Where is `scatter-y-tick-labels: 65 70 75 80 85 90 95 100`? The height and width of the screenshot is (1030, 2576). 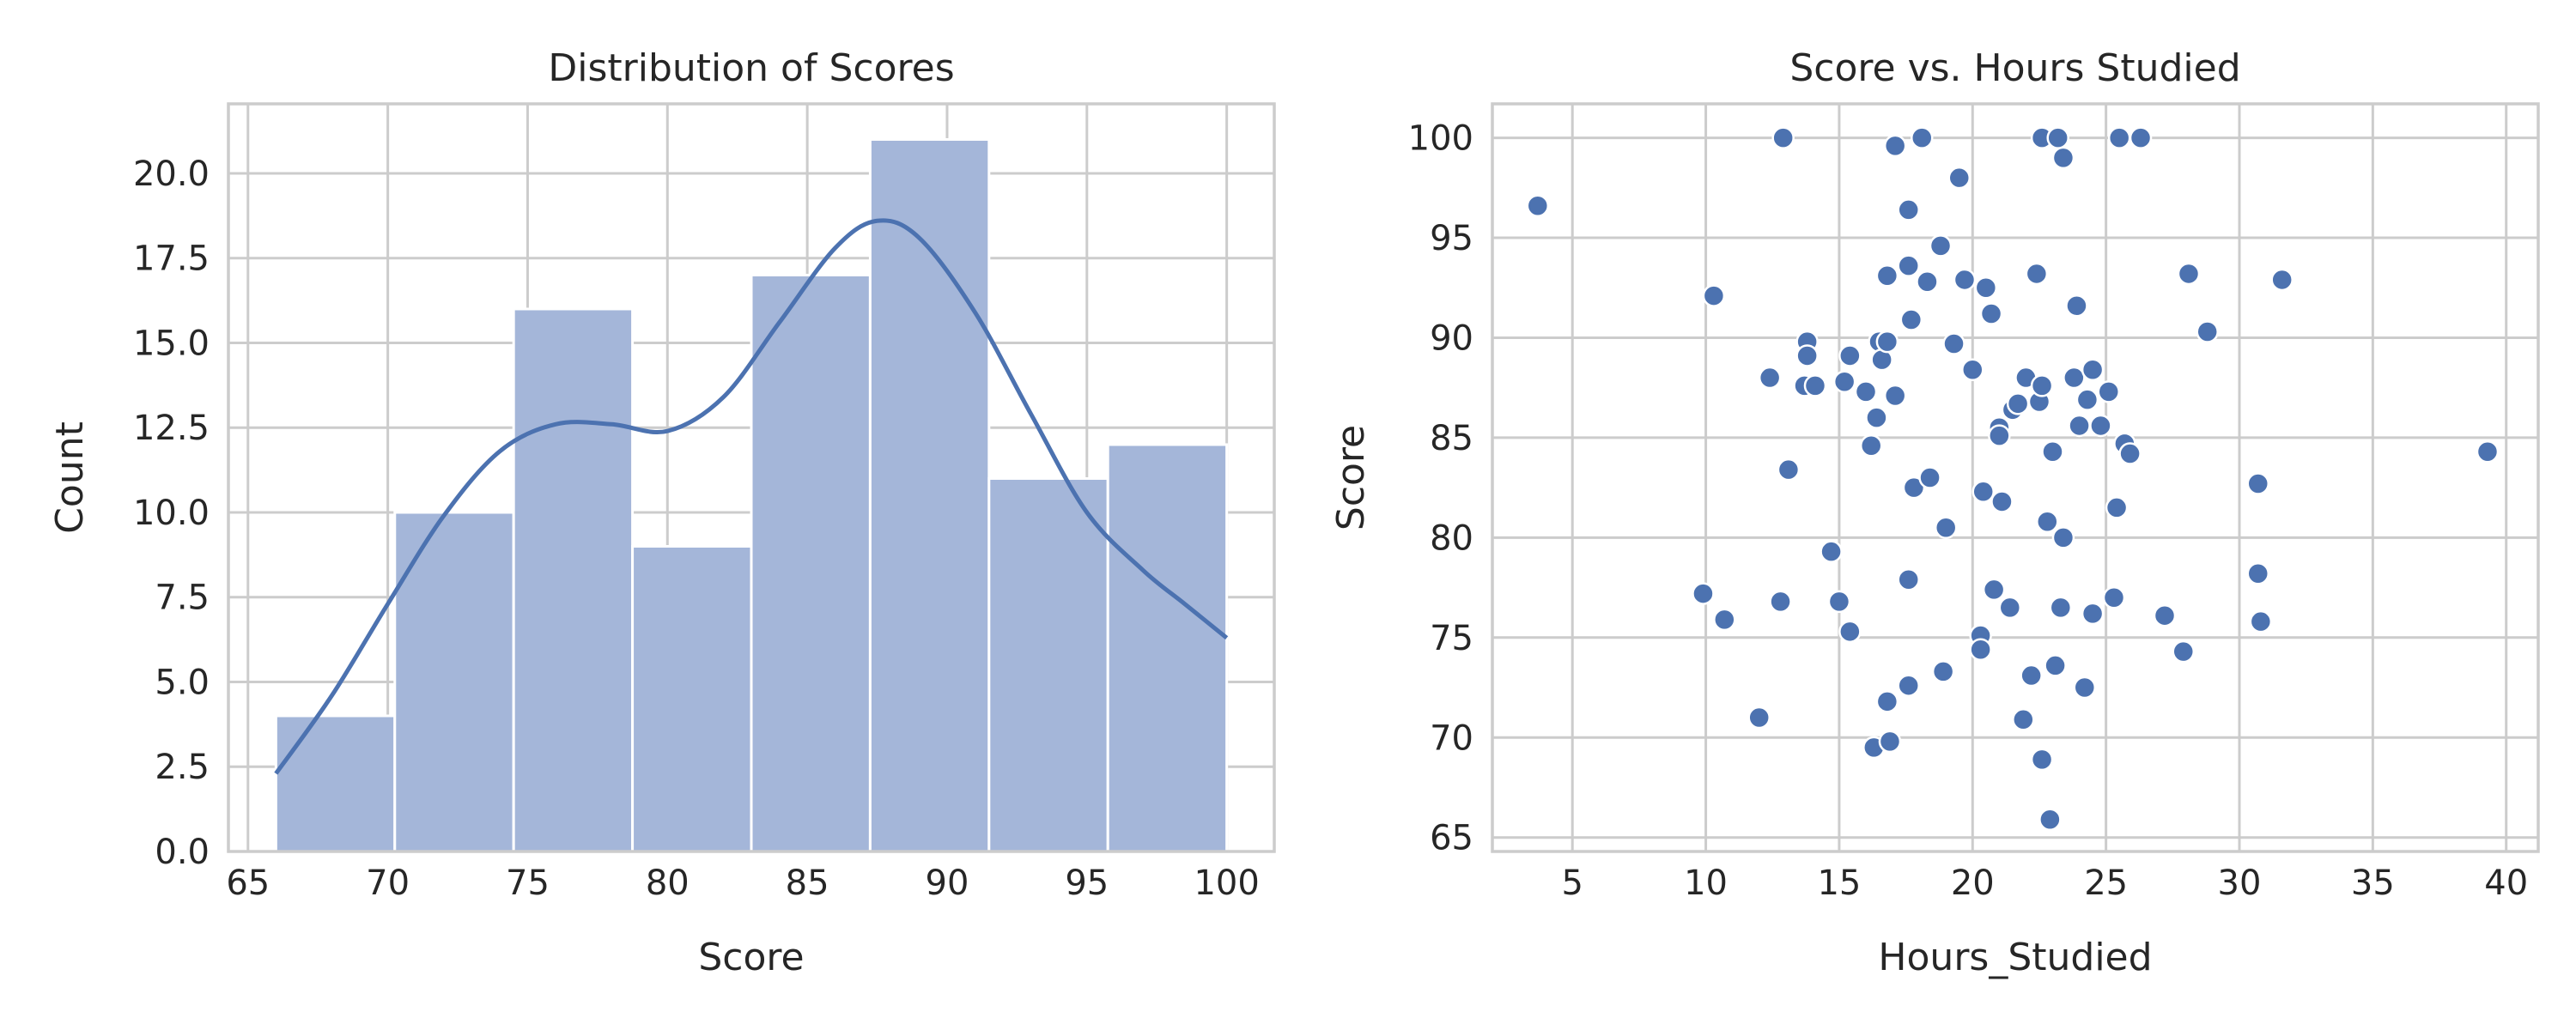 scatter-y-tick-labels: 65 70 75 80 85 90 95 100 is located at coordinates (1440, 488).